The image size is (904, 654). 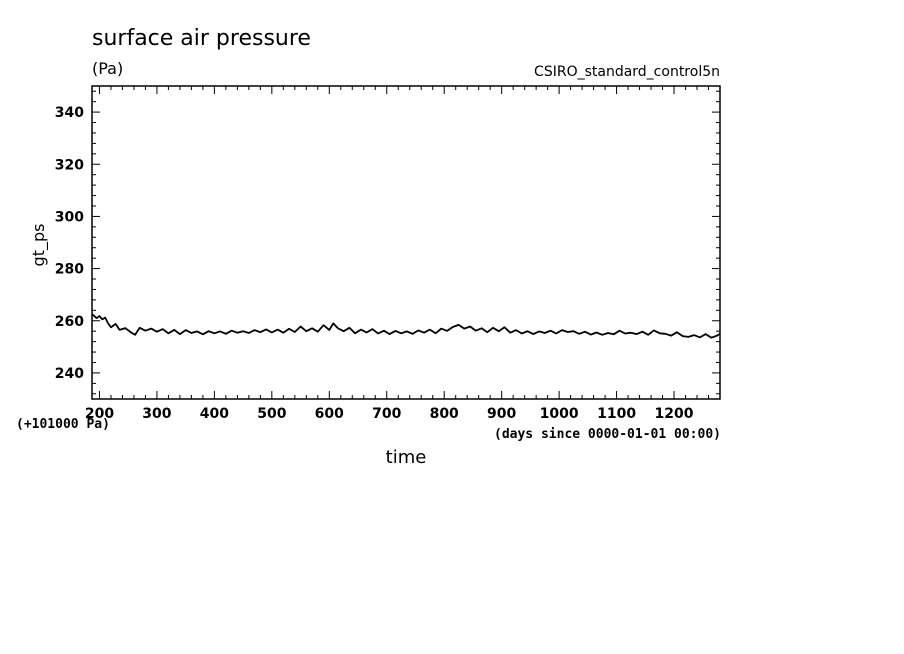 What do you see at coordinates (201, 38) in the screenshot?
I see `chart-title: surface air pressure` at bounding box center [201, 38].